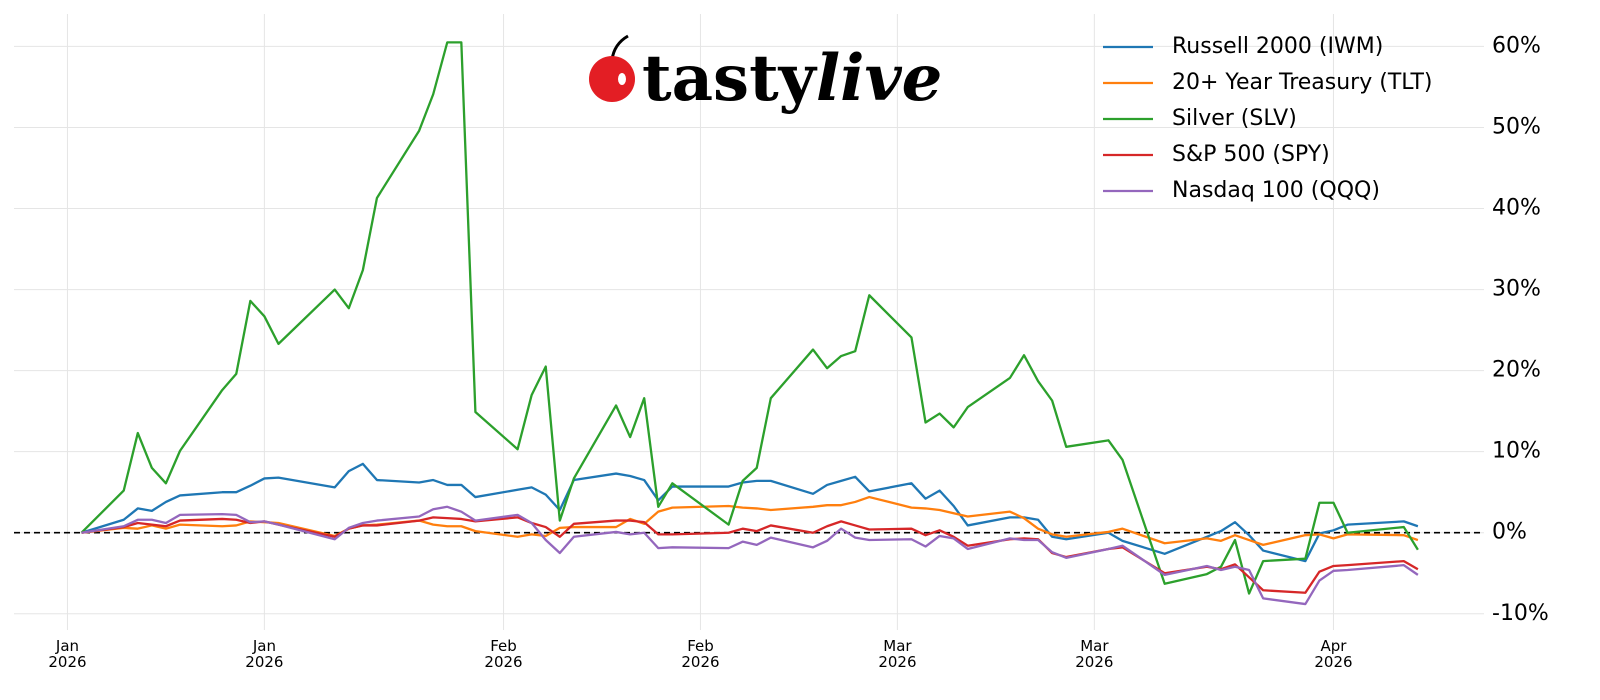  I want to click on y-tick-label: 10%, so click(1516, 451).